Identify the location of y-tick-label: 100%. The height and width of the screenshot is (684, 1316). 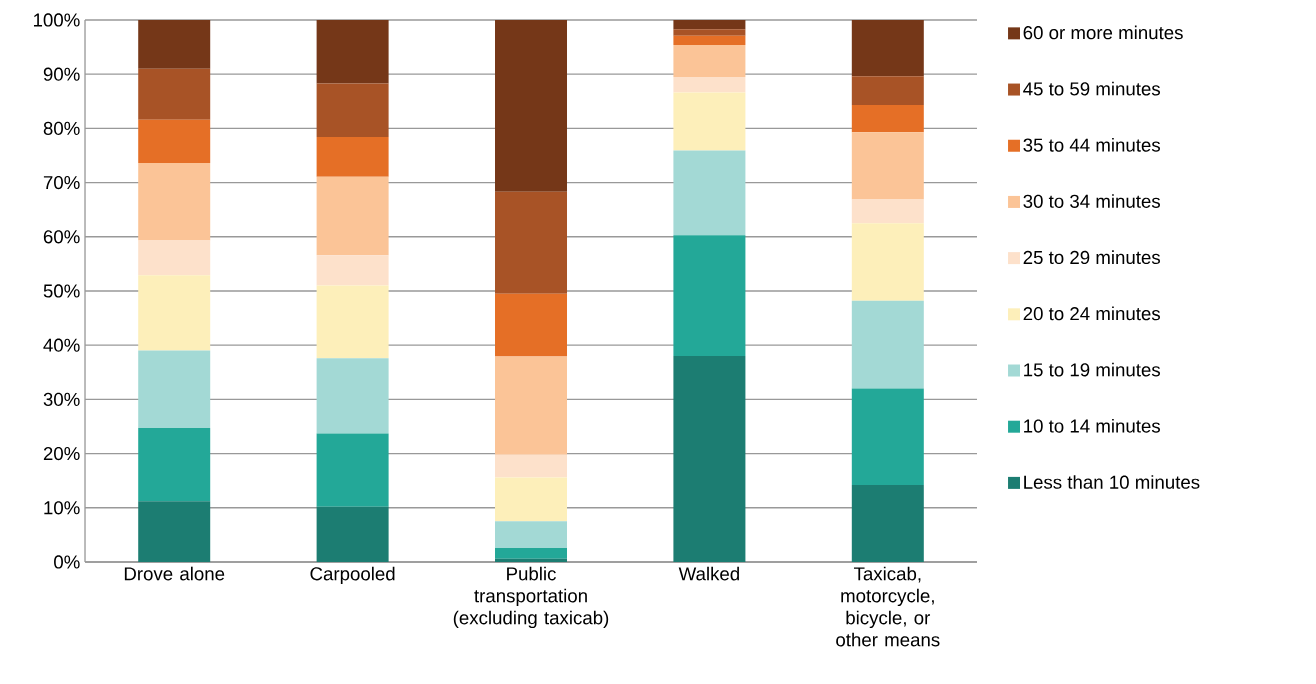
(56, 20).